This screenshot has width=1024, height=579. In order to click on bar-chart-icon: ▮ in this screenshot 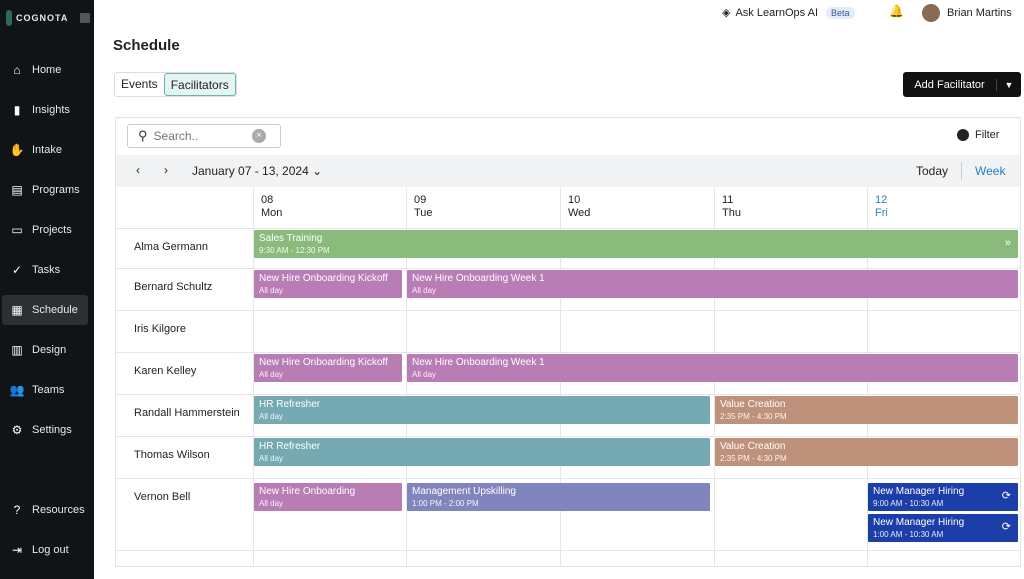, I will do `click(17, 110)`.